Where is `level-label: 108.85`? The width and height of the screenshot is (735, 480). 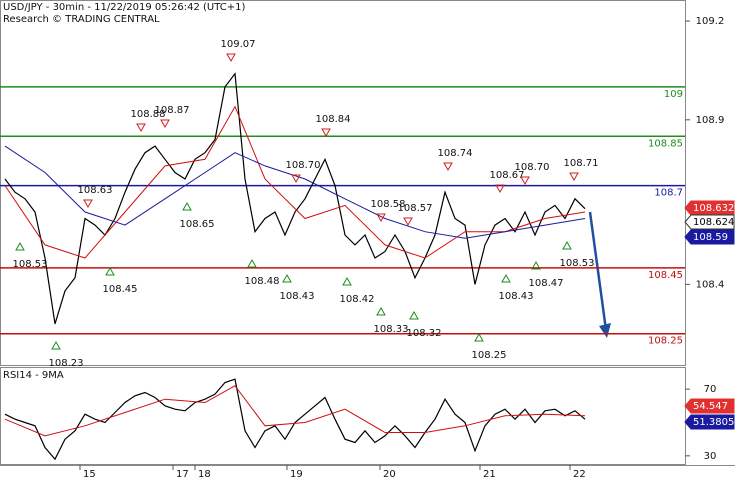 level-label: 108.85 is located at coordinates (665, 143).